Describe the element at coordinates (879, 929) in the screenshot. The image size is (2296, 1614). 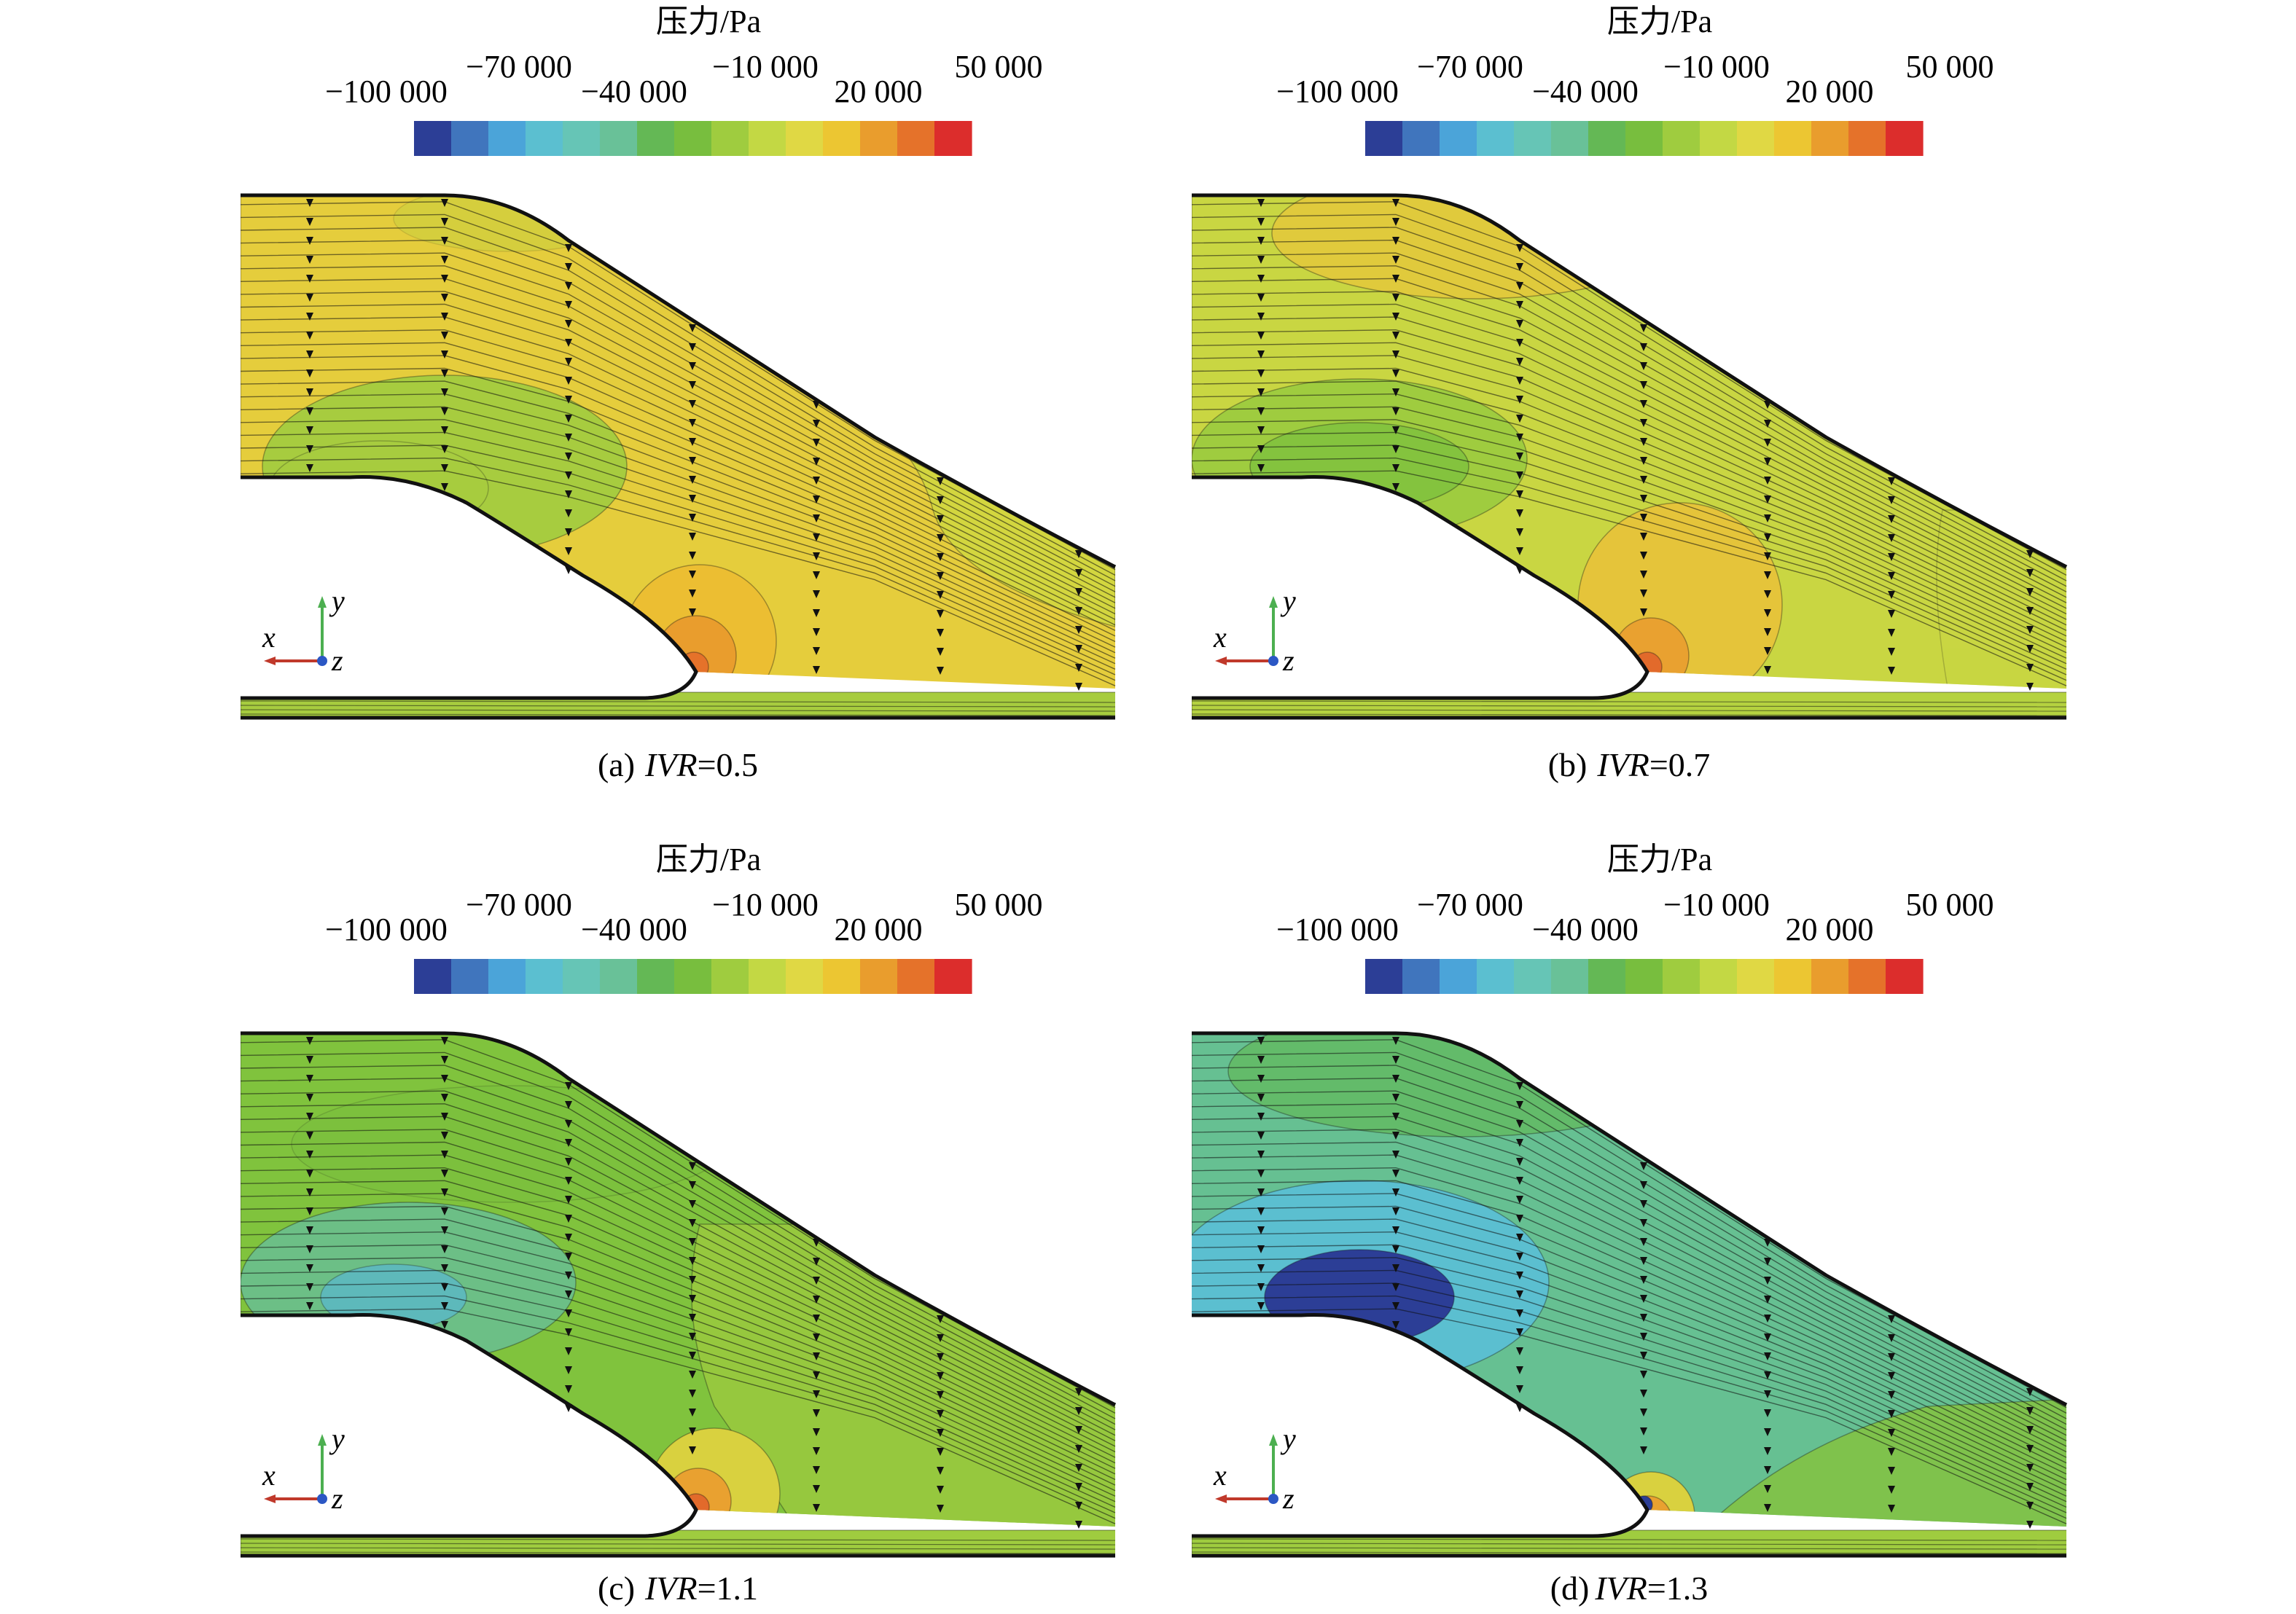
I see `colorbar-tick-label: 20 000` at that location.